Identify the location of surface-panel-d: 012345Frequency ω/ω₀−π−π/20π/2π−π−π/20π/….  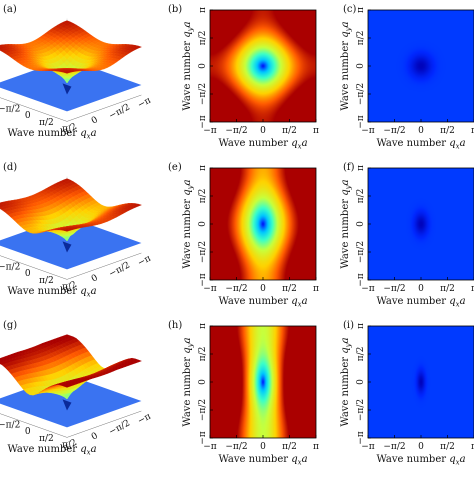
(76, 238).